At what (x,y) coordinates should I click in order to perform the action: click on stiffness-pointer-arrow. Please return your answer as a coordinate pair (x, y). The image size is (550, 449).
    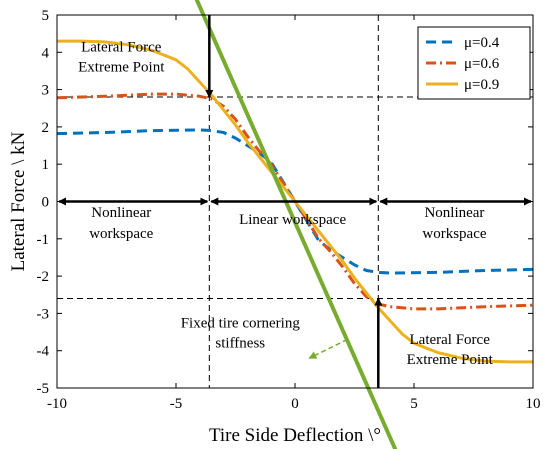
    Looking at the image, I should click on (328, 348).